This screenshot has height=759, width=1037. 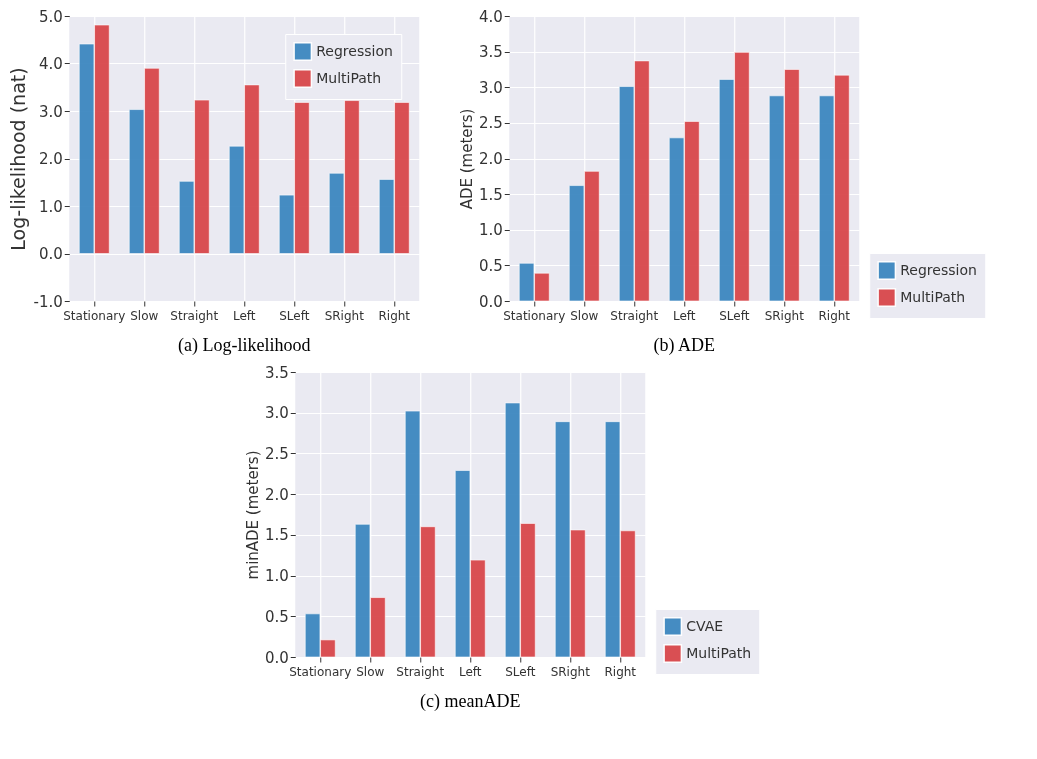 What do you see at coordinates (244, 345) in the screenshot?
I see `text: (a) Log-likelihood` at bounding box center [244, 345].